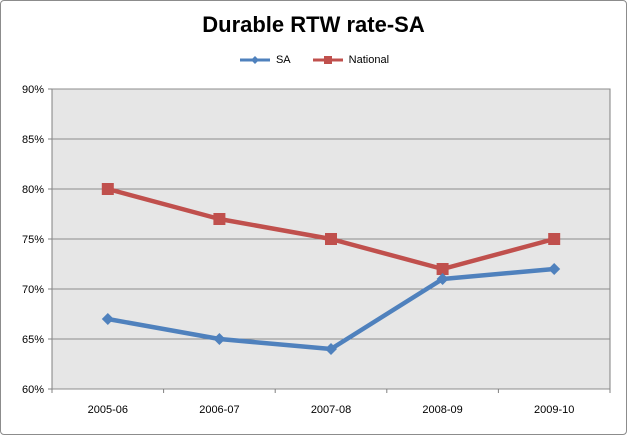 This screenshot has width=627, height=435. I want to click on legend-item-national: National, so click(350, 60).